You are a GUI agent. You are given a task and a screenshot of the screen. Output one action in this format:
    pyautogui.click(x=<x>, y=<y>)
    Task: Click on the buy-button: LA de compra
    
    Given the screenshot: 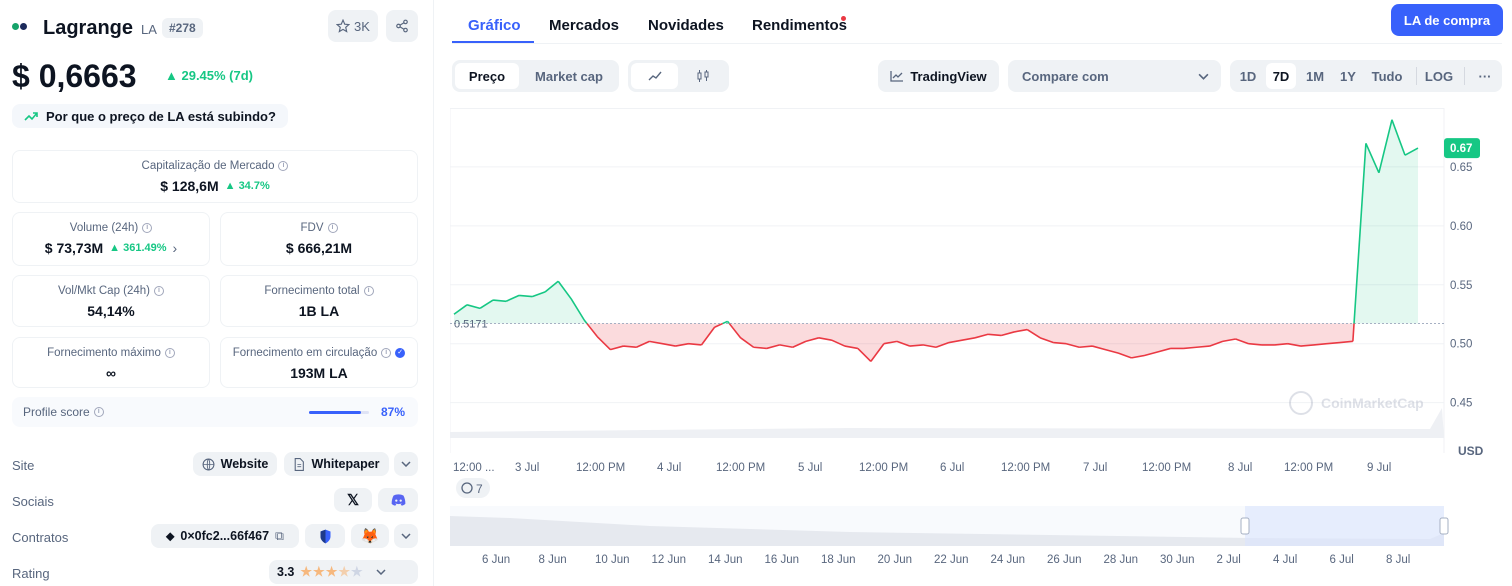 What is the action you would take?
    pyautogui.click(x=1447, y=20)
    